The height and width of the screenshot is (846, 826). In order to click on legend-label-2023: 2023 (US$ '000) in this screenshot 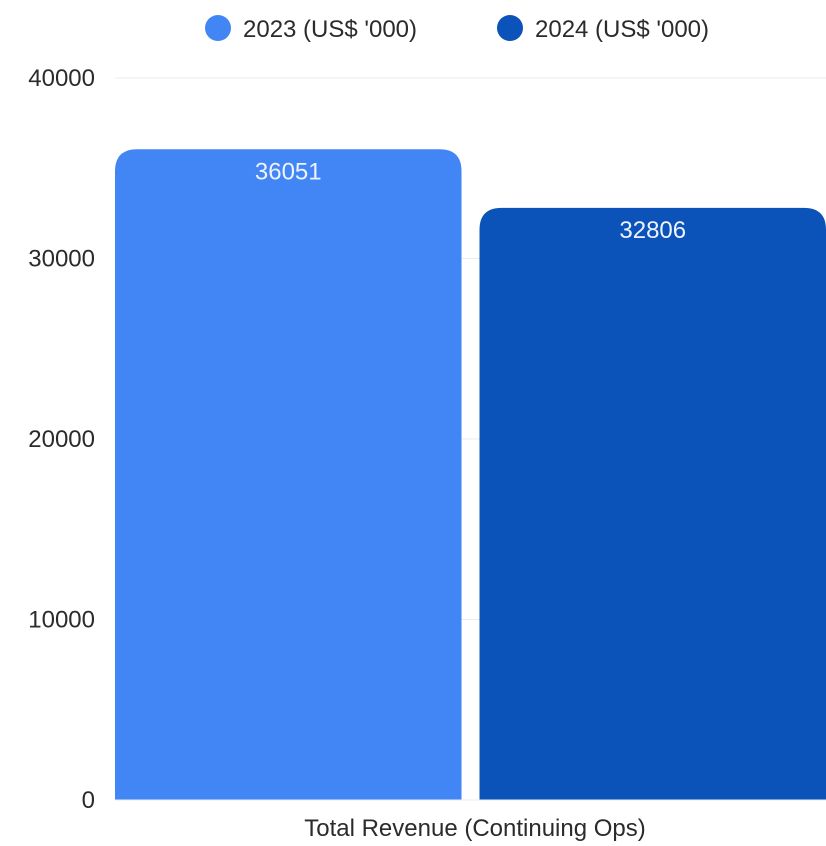, I will do `click(330, 29)`.